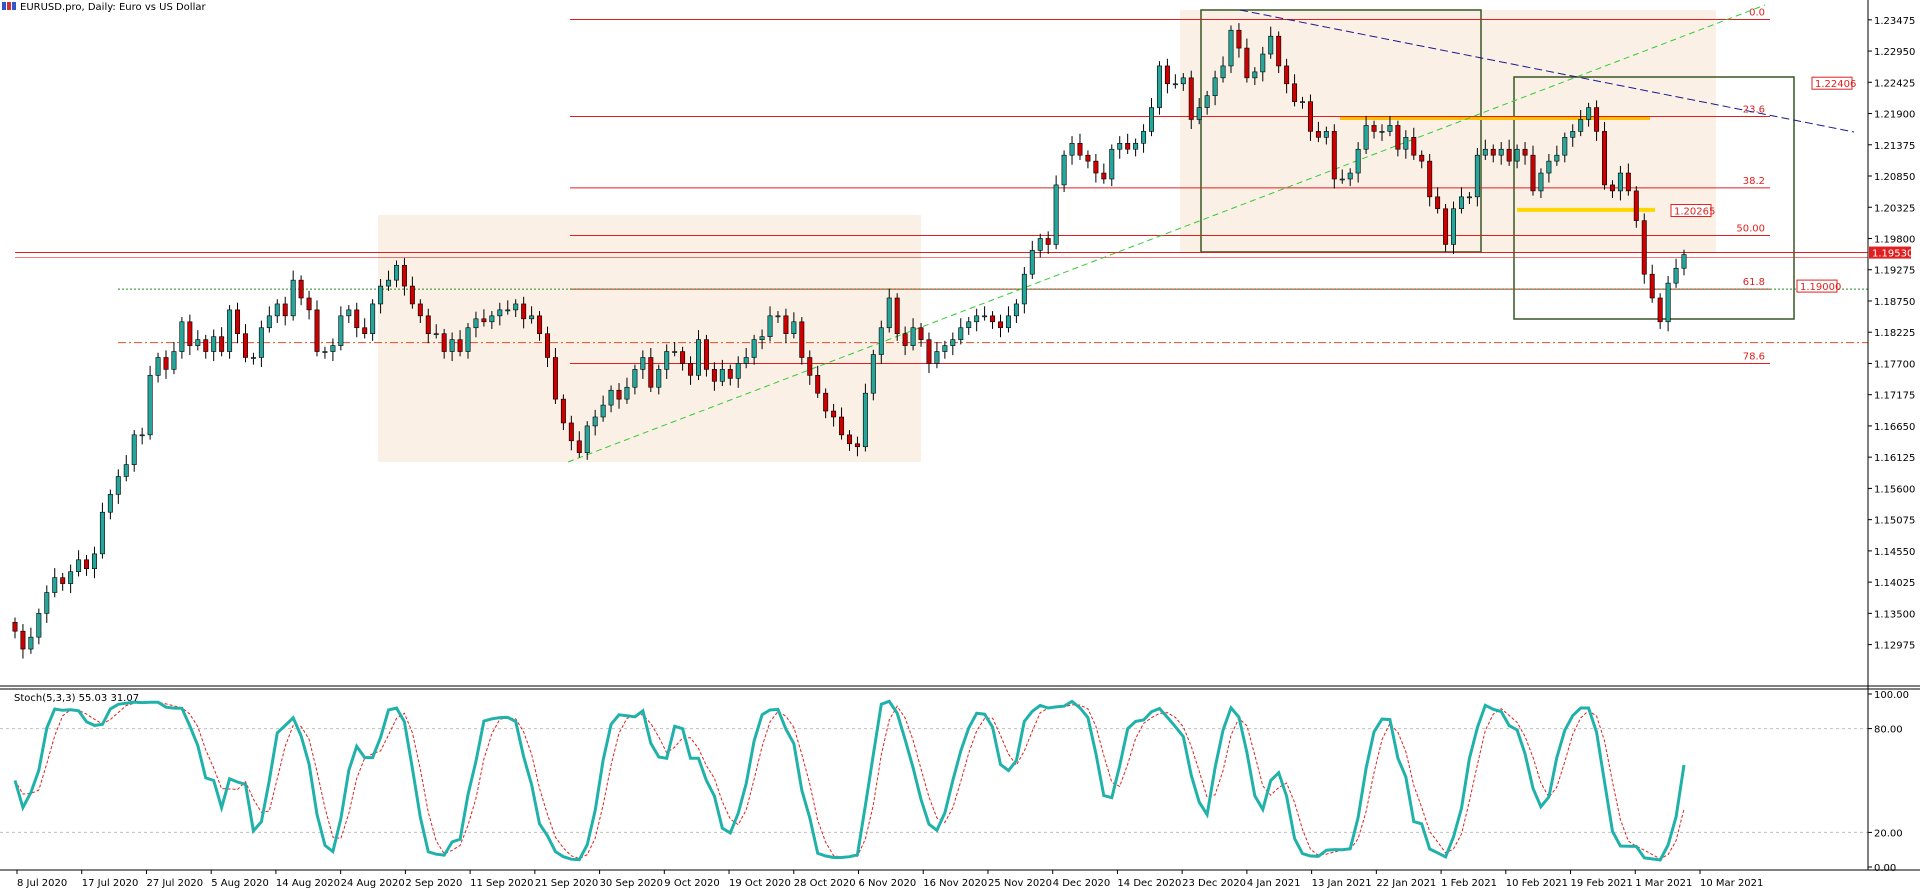 Image resolution: width=1920 pixels, height=895 pixels. I want to click on price-tick-label: 1.19800, so click(1894, 239).